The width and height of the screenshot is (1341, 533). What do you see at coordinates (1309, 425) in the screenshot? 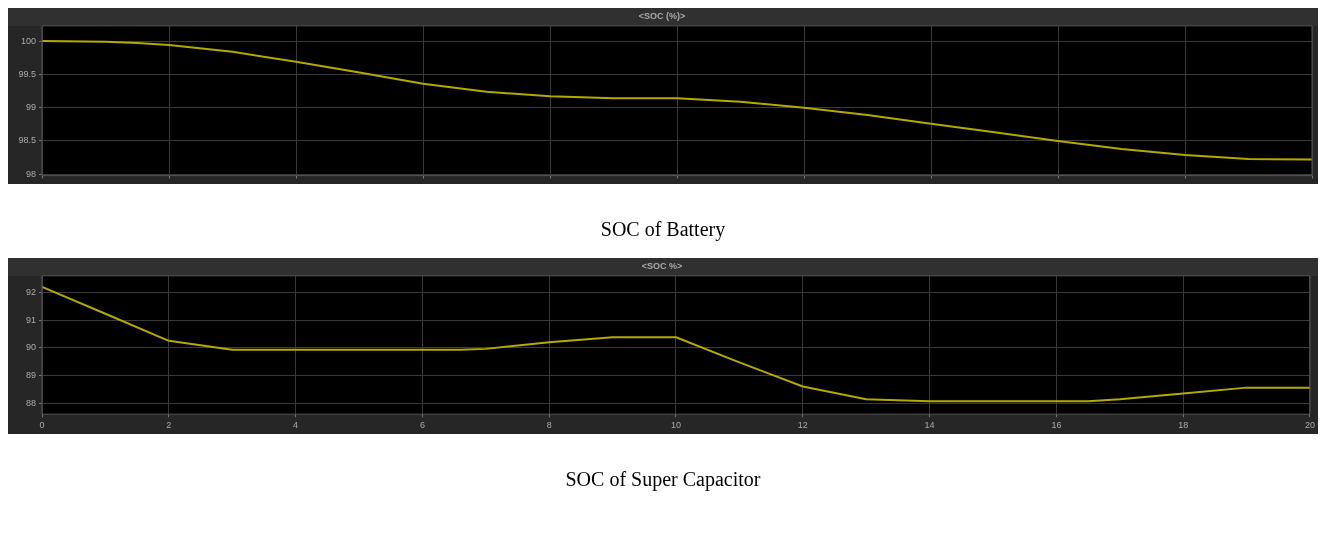
I see `x-tick-label: 20` at bounding box center [1309, 425].